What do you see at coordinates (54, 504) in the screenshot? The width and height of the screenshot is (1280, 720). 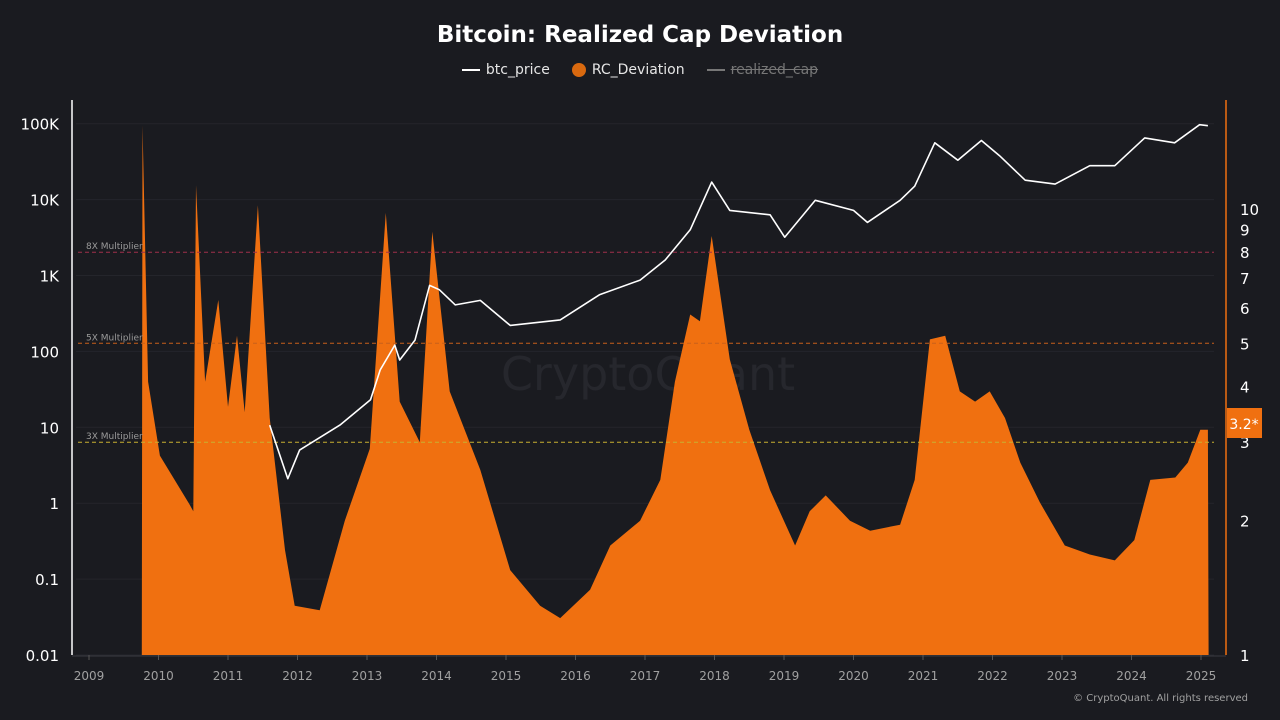 I see `left-tick-label: 1` at bounding box center [54, 504].